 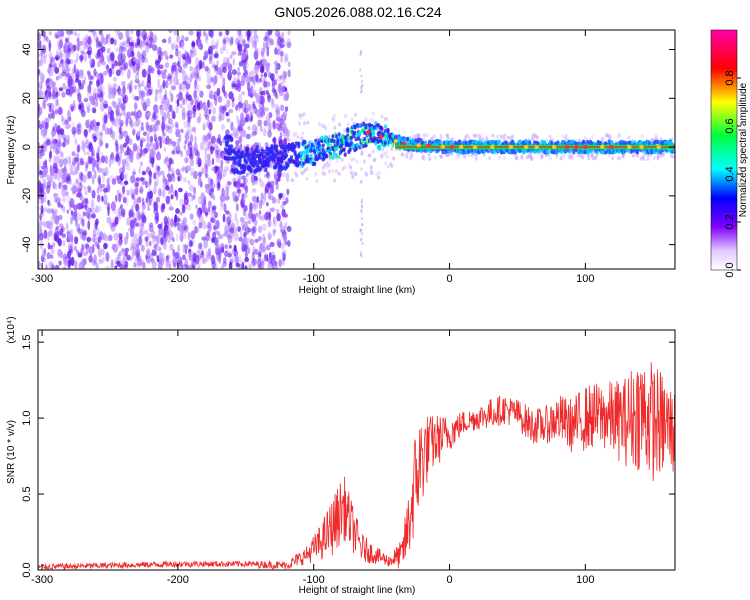 I want to click on x-tick-label: -200, so click(x=178, y=279).